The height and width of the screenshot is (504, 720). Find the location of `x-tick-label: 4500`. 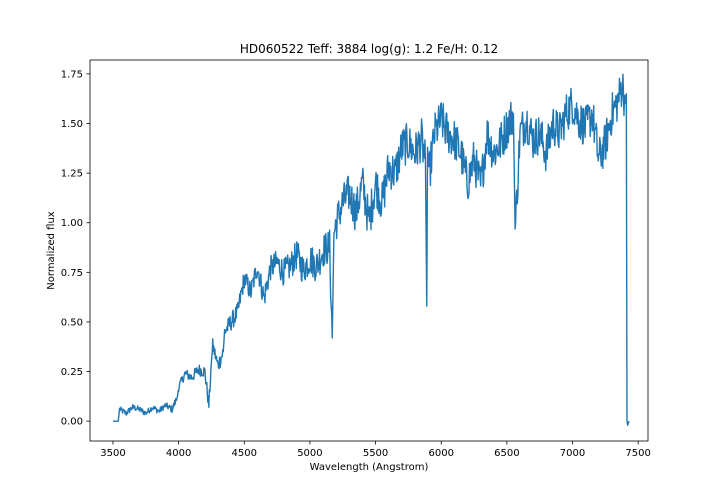

x-tick-label: 4500 is located at coordinates (244, 453).